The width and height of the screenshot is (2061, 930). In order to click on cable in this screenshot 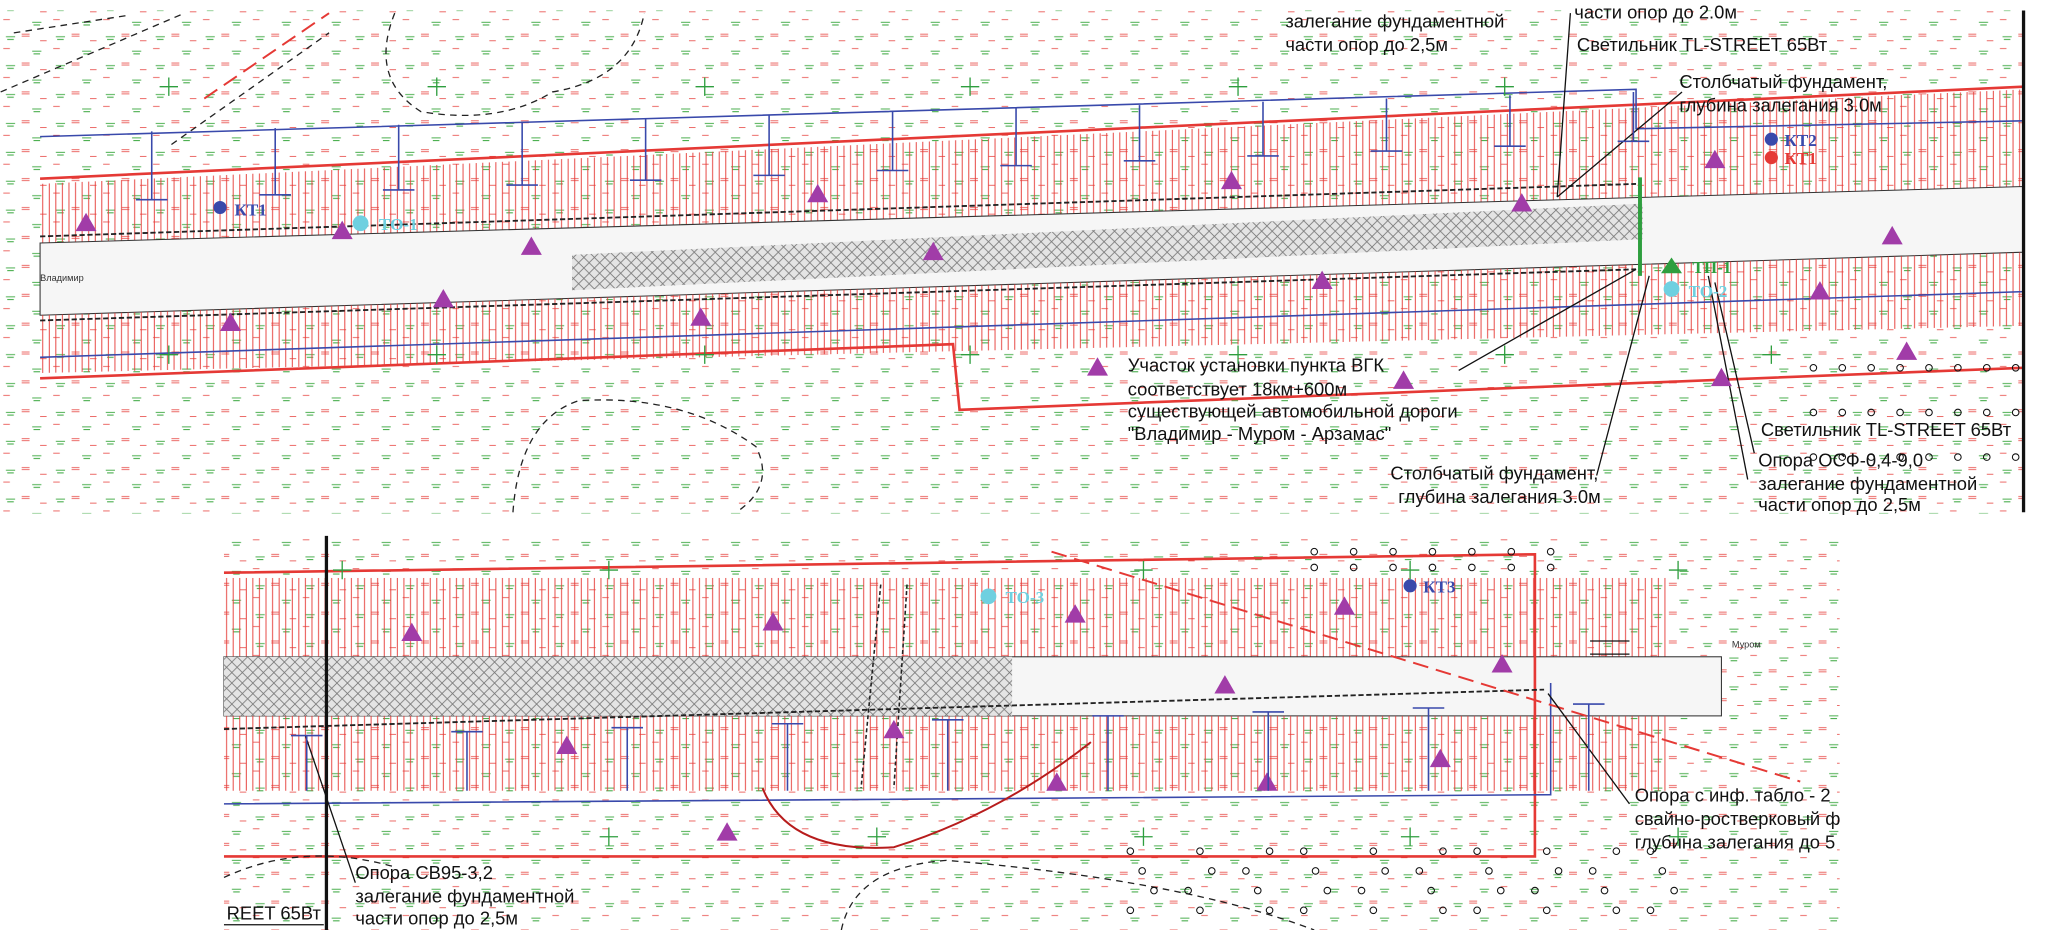, I will do `click(1032, 113)`.